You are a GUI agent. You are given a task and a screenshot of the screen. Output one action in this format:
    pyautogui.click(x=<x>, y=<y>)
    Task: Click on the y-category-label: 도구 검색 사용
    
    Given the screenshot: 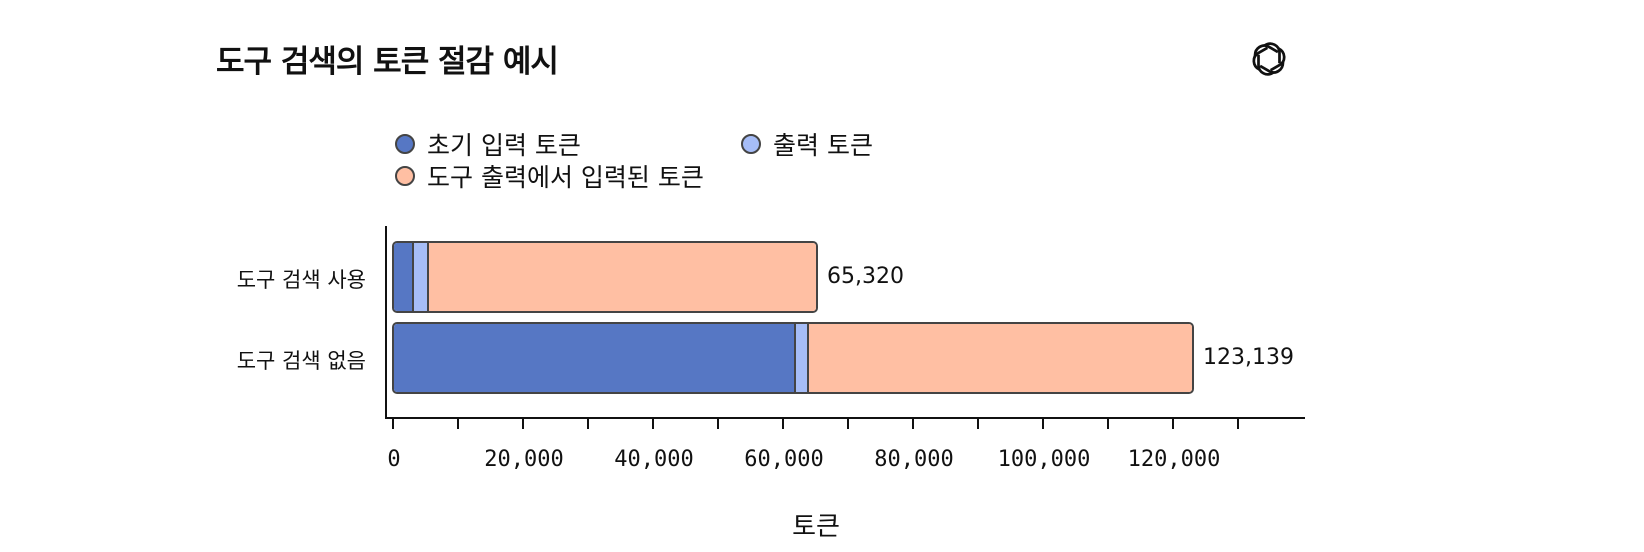 What is the action you would take?
    pyautogui.click(x=301, y=280)
    